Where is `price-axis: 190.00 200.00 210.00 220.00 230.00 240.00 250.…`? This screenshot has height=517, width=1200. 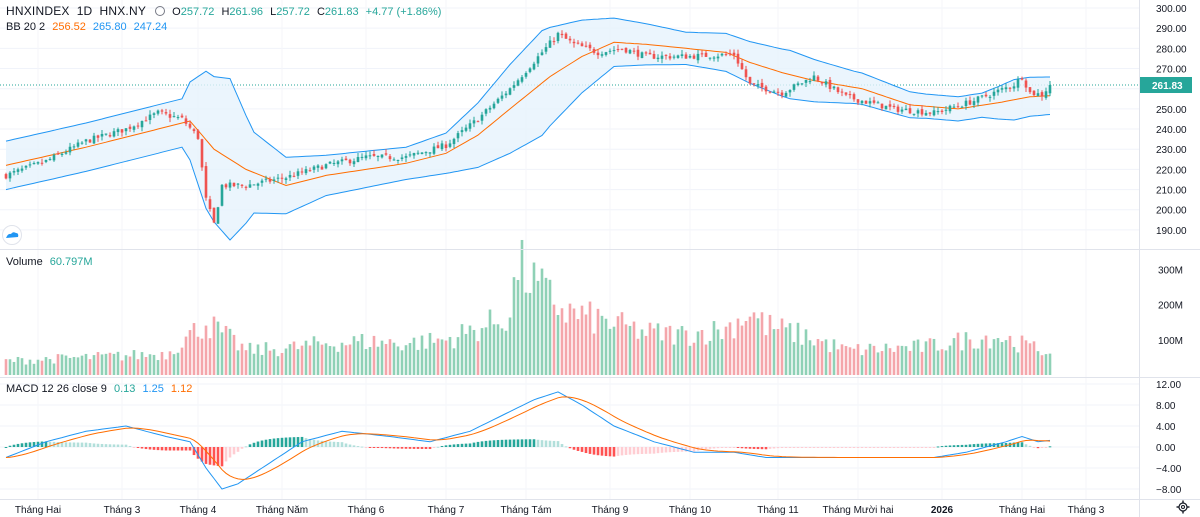 price-axis: 190.00 200.00 210.00 220.00 230.00 240.00 250.… is located at coordinates (1166, 250).